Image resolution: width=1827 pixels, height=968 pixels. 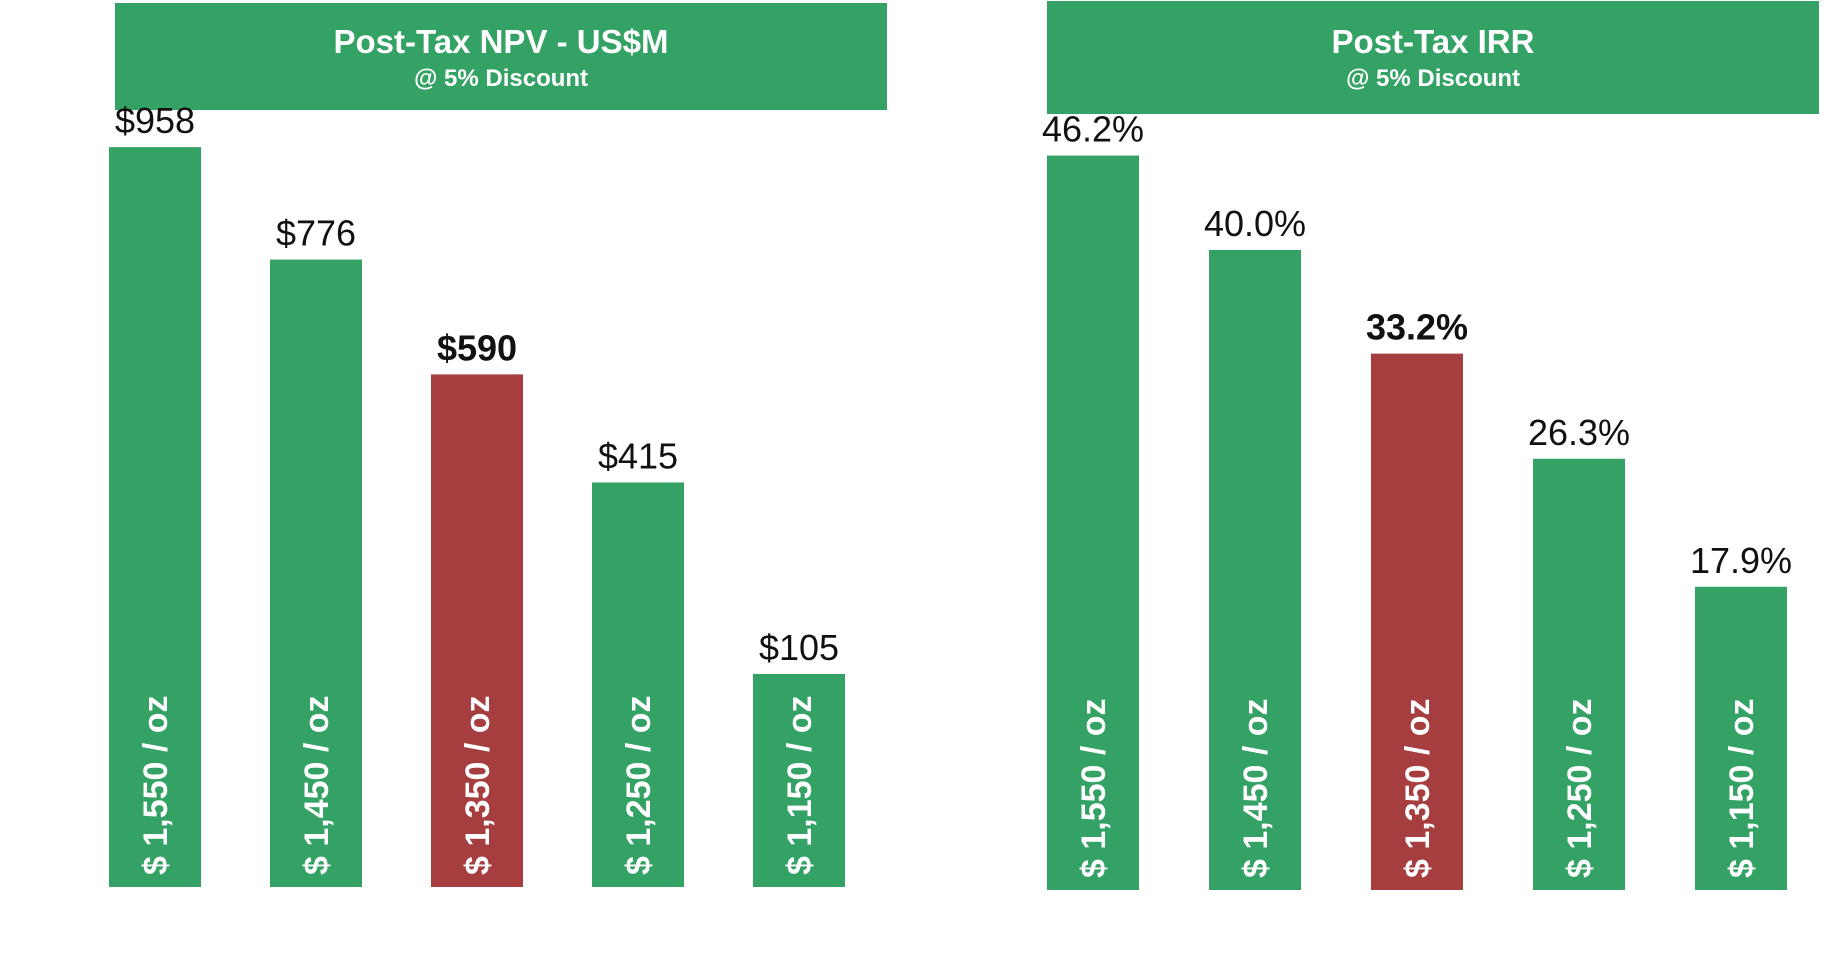 What do you see at coordinates (638, 455) in the screenshot?
I see `value-label-3: $415` at bounding box center [638, 455].